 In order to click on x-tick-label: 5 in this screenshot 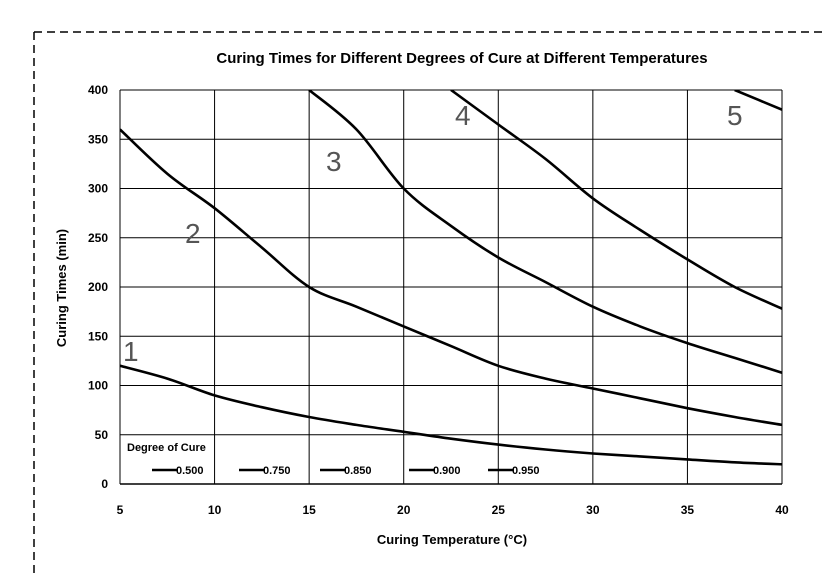, I will do `click(120, 510)`.